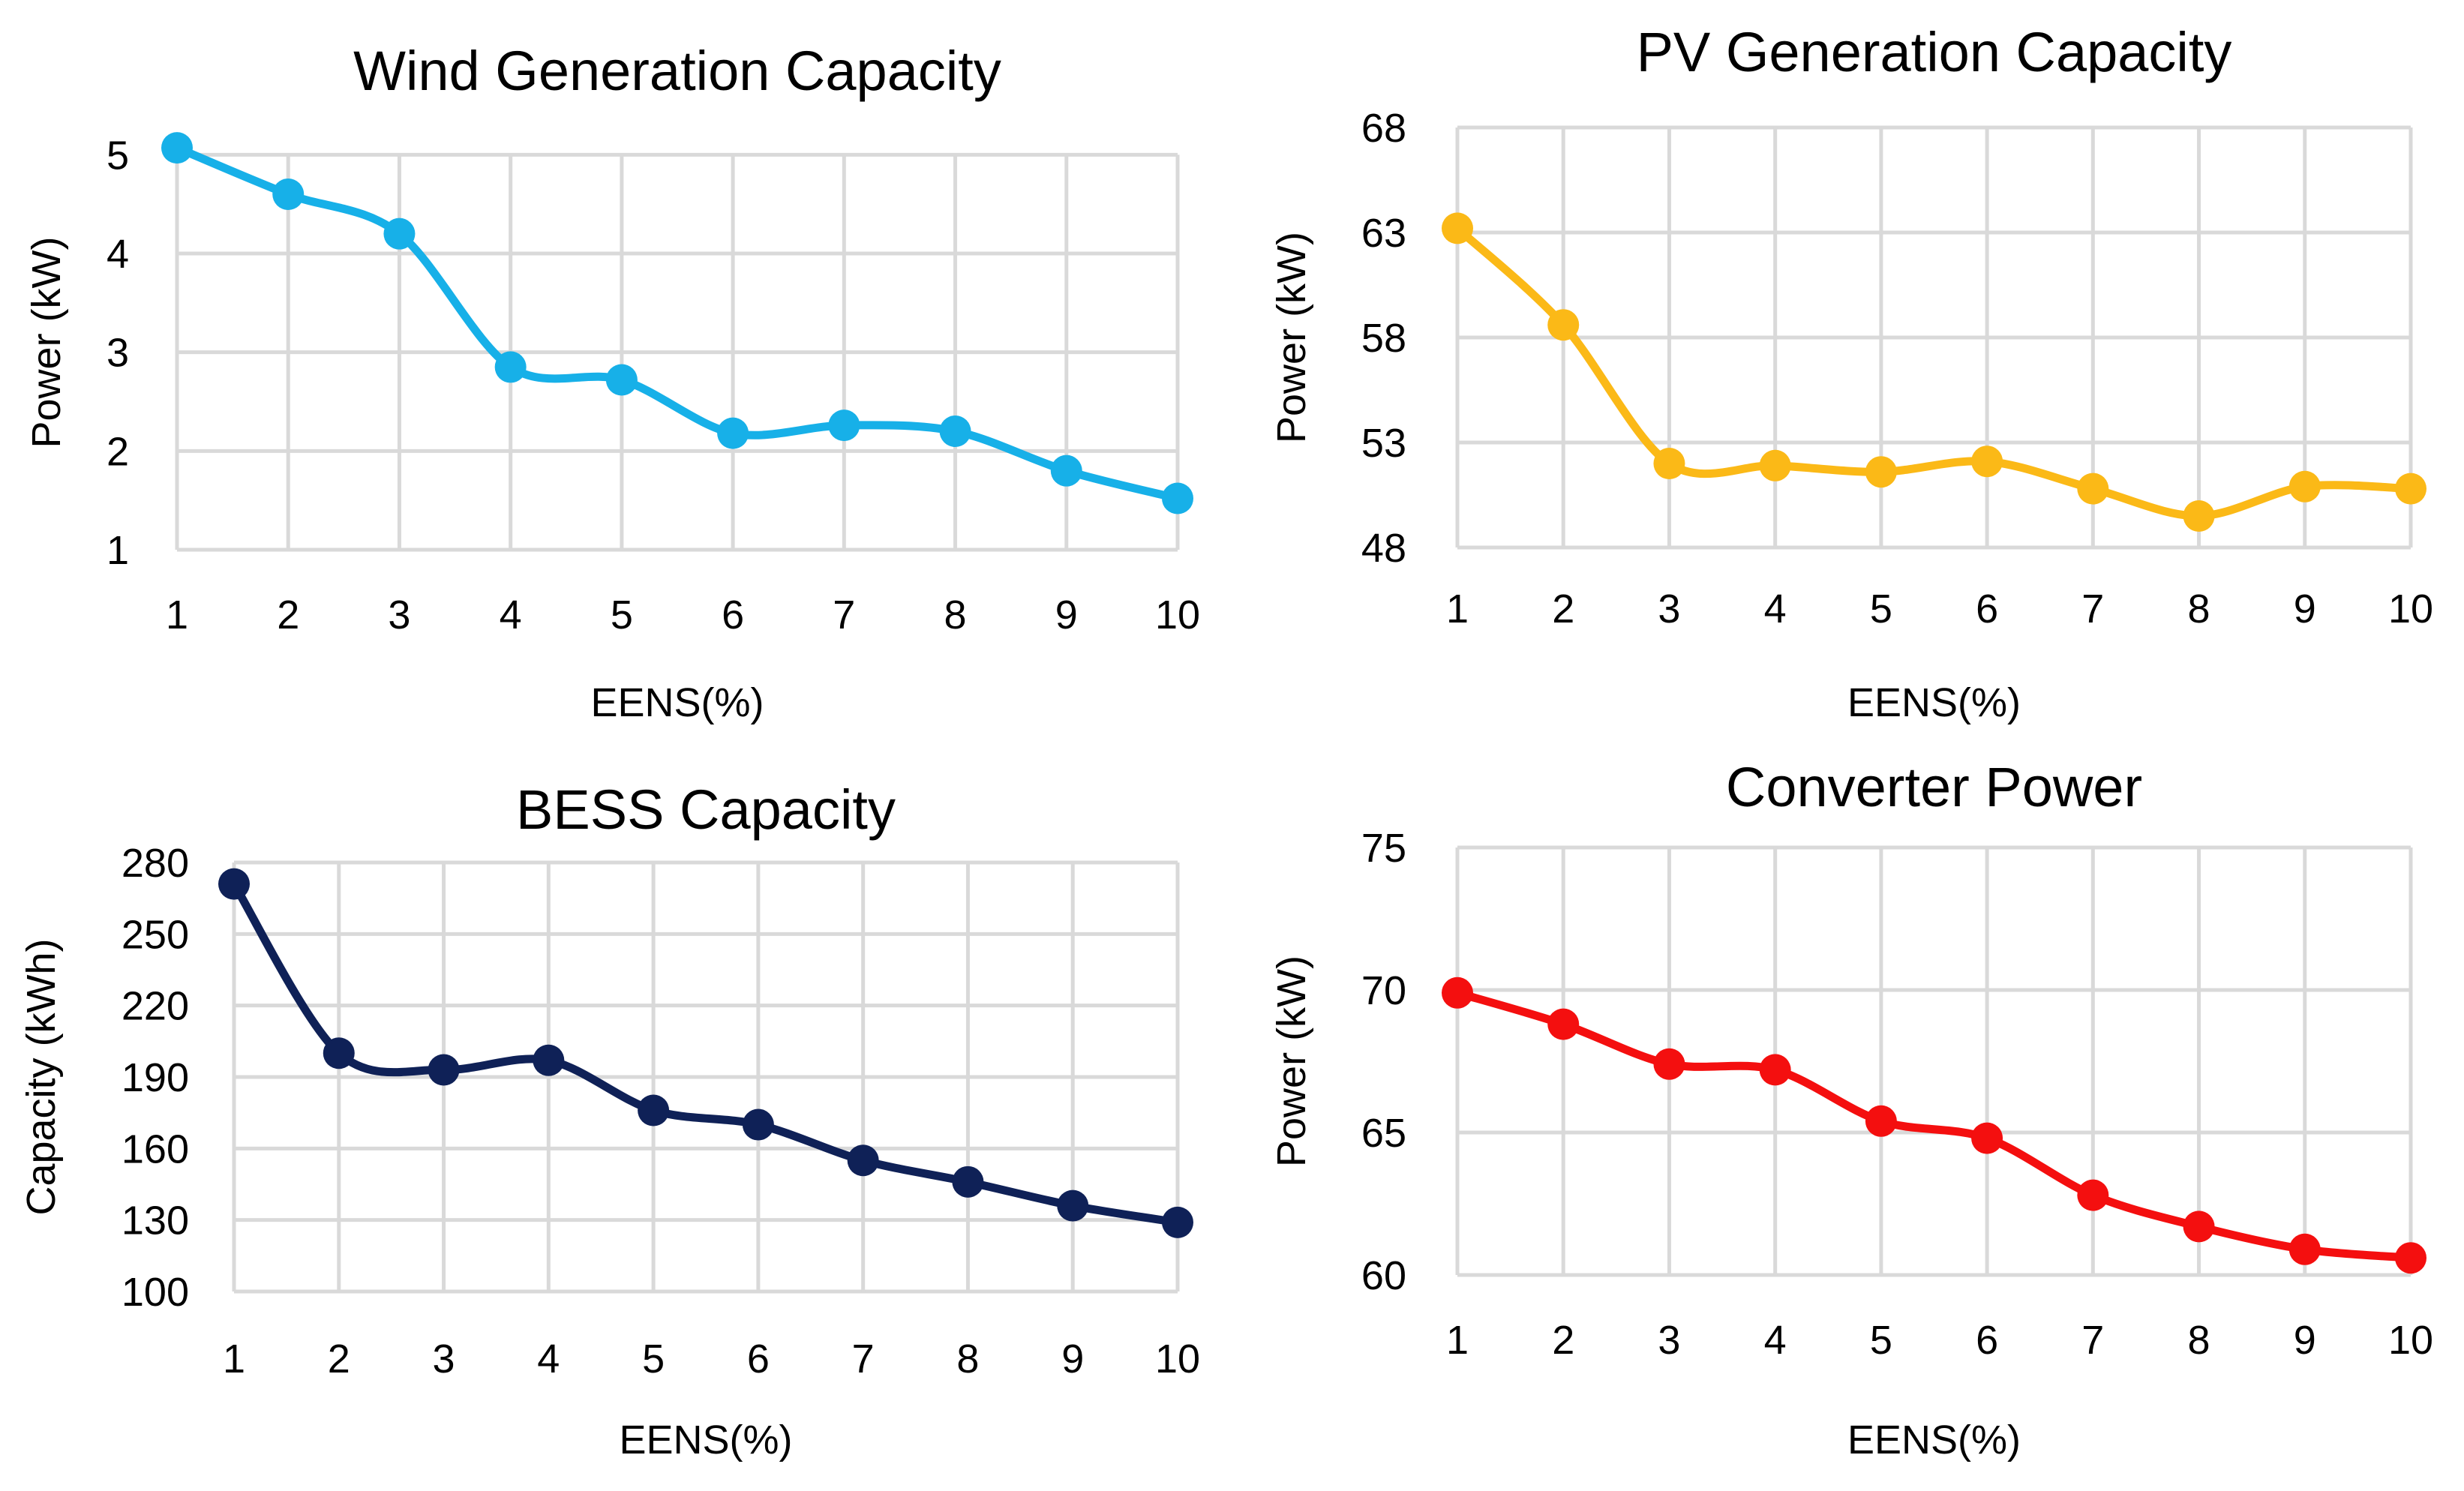  What do you see at coordinates (1383, 338) in the screenshot?
I see `pv-y-tick-label: 58` at bounding box center [1383, 338].